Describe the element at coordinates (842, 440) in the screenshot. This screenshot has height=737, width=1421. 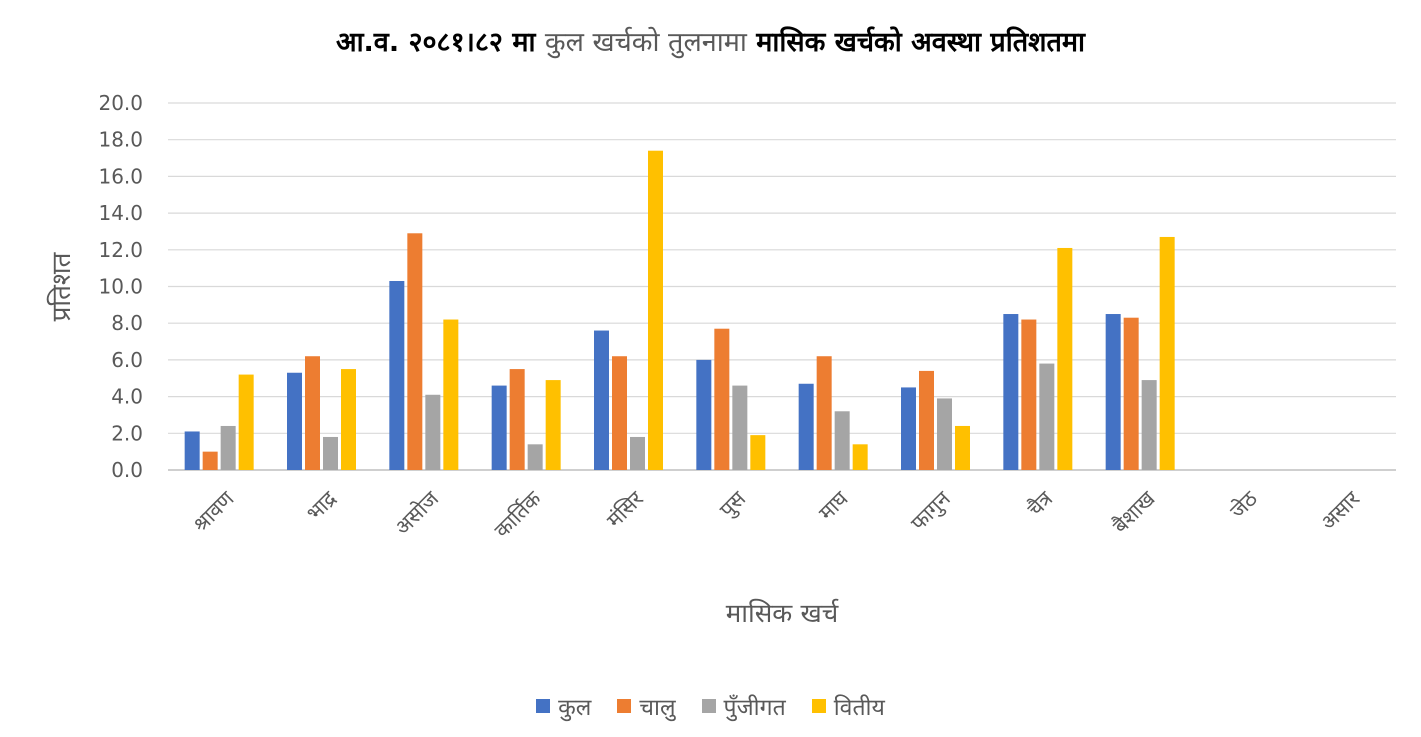
I see `bar-पुँजीगत-माघ` at that location.